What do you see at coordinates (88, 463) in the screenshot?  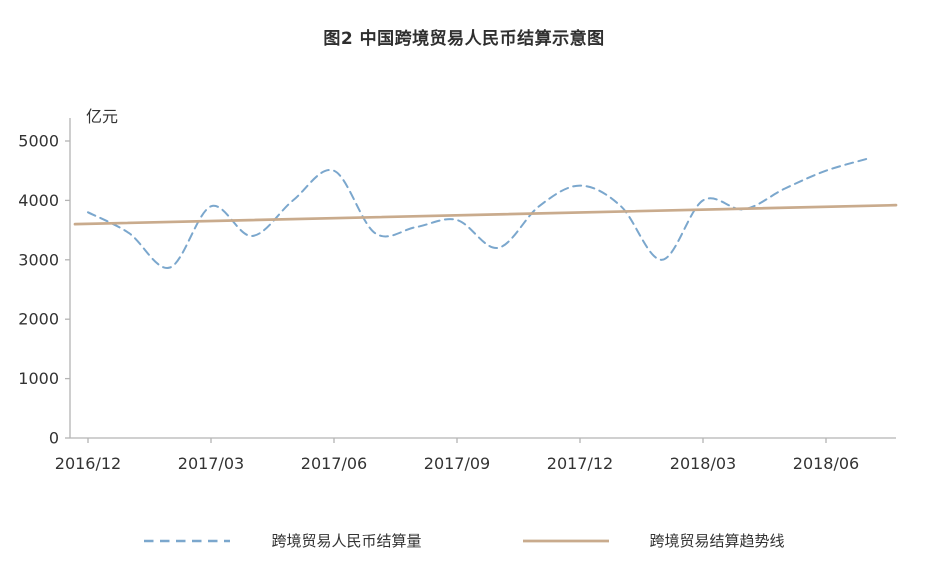 I see `svg-text: 2016/12` at bounding box center [88, 463].